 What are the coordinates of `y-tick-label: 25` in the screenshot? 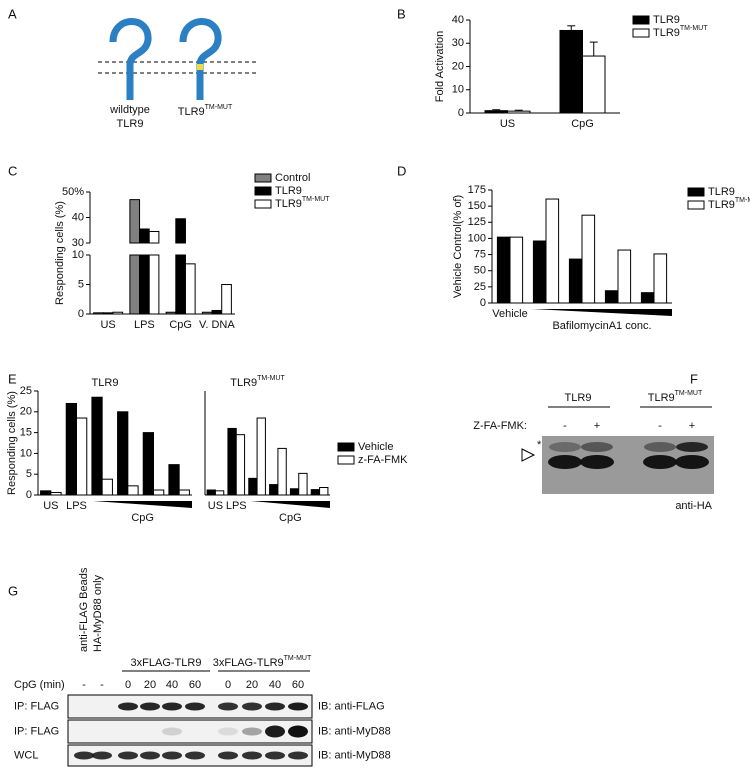 It's located at (26, 391).